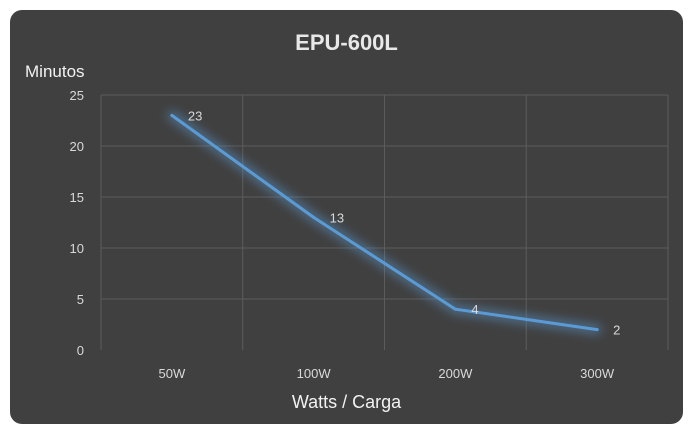  I want to click on y-tick-label: 20, so click(77, 146).